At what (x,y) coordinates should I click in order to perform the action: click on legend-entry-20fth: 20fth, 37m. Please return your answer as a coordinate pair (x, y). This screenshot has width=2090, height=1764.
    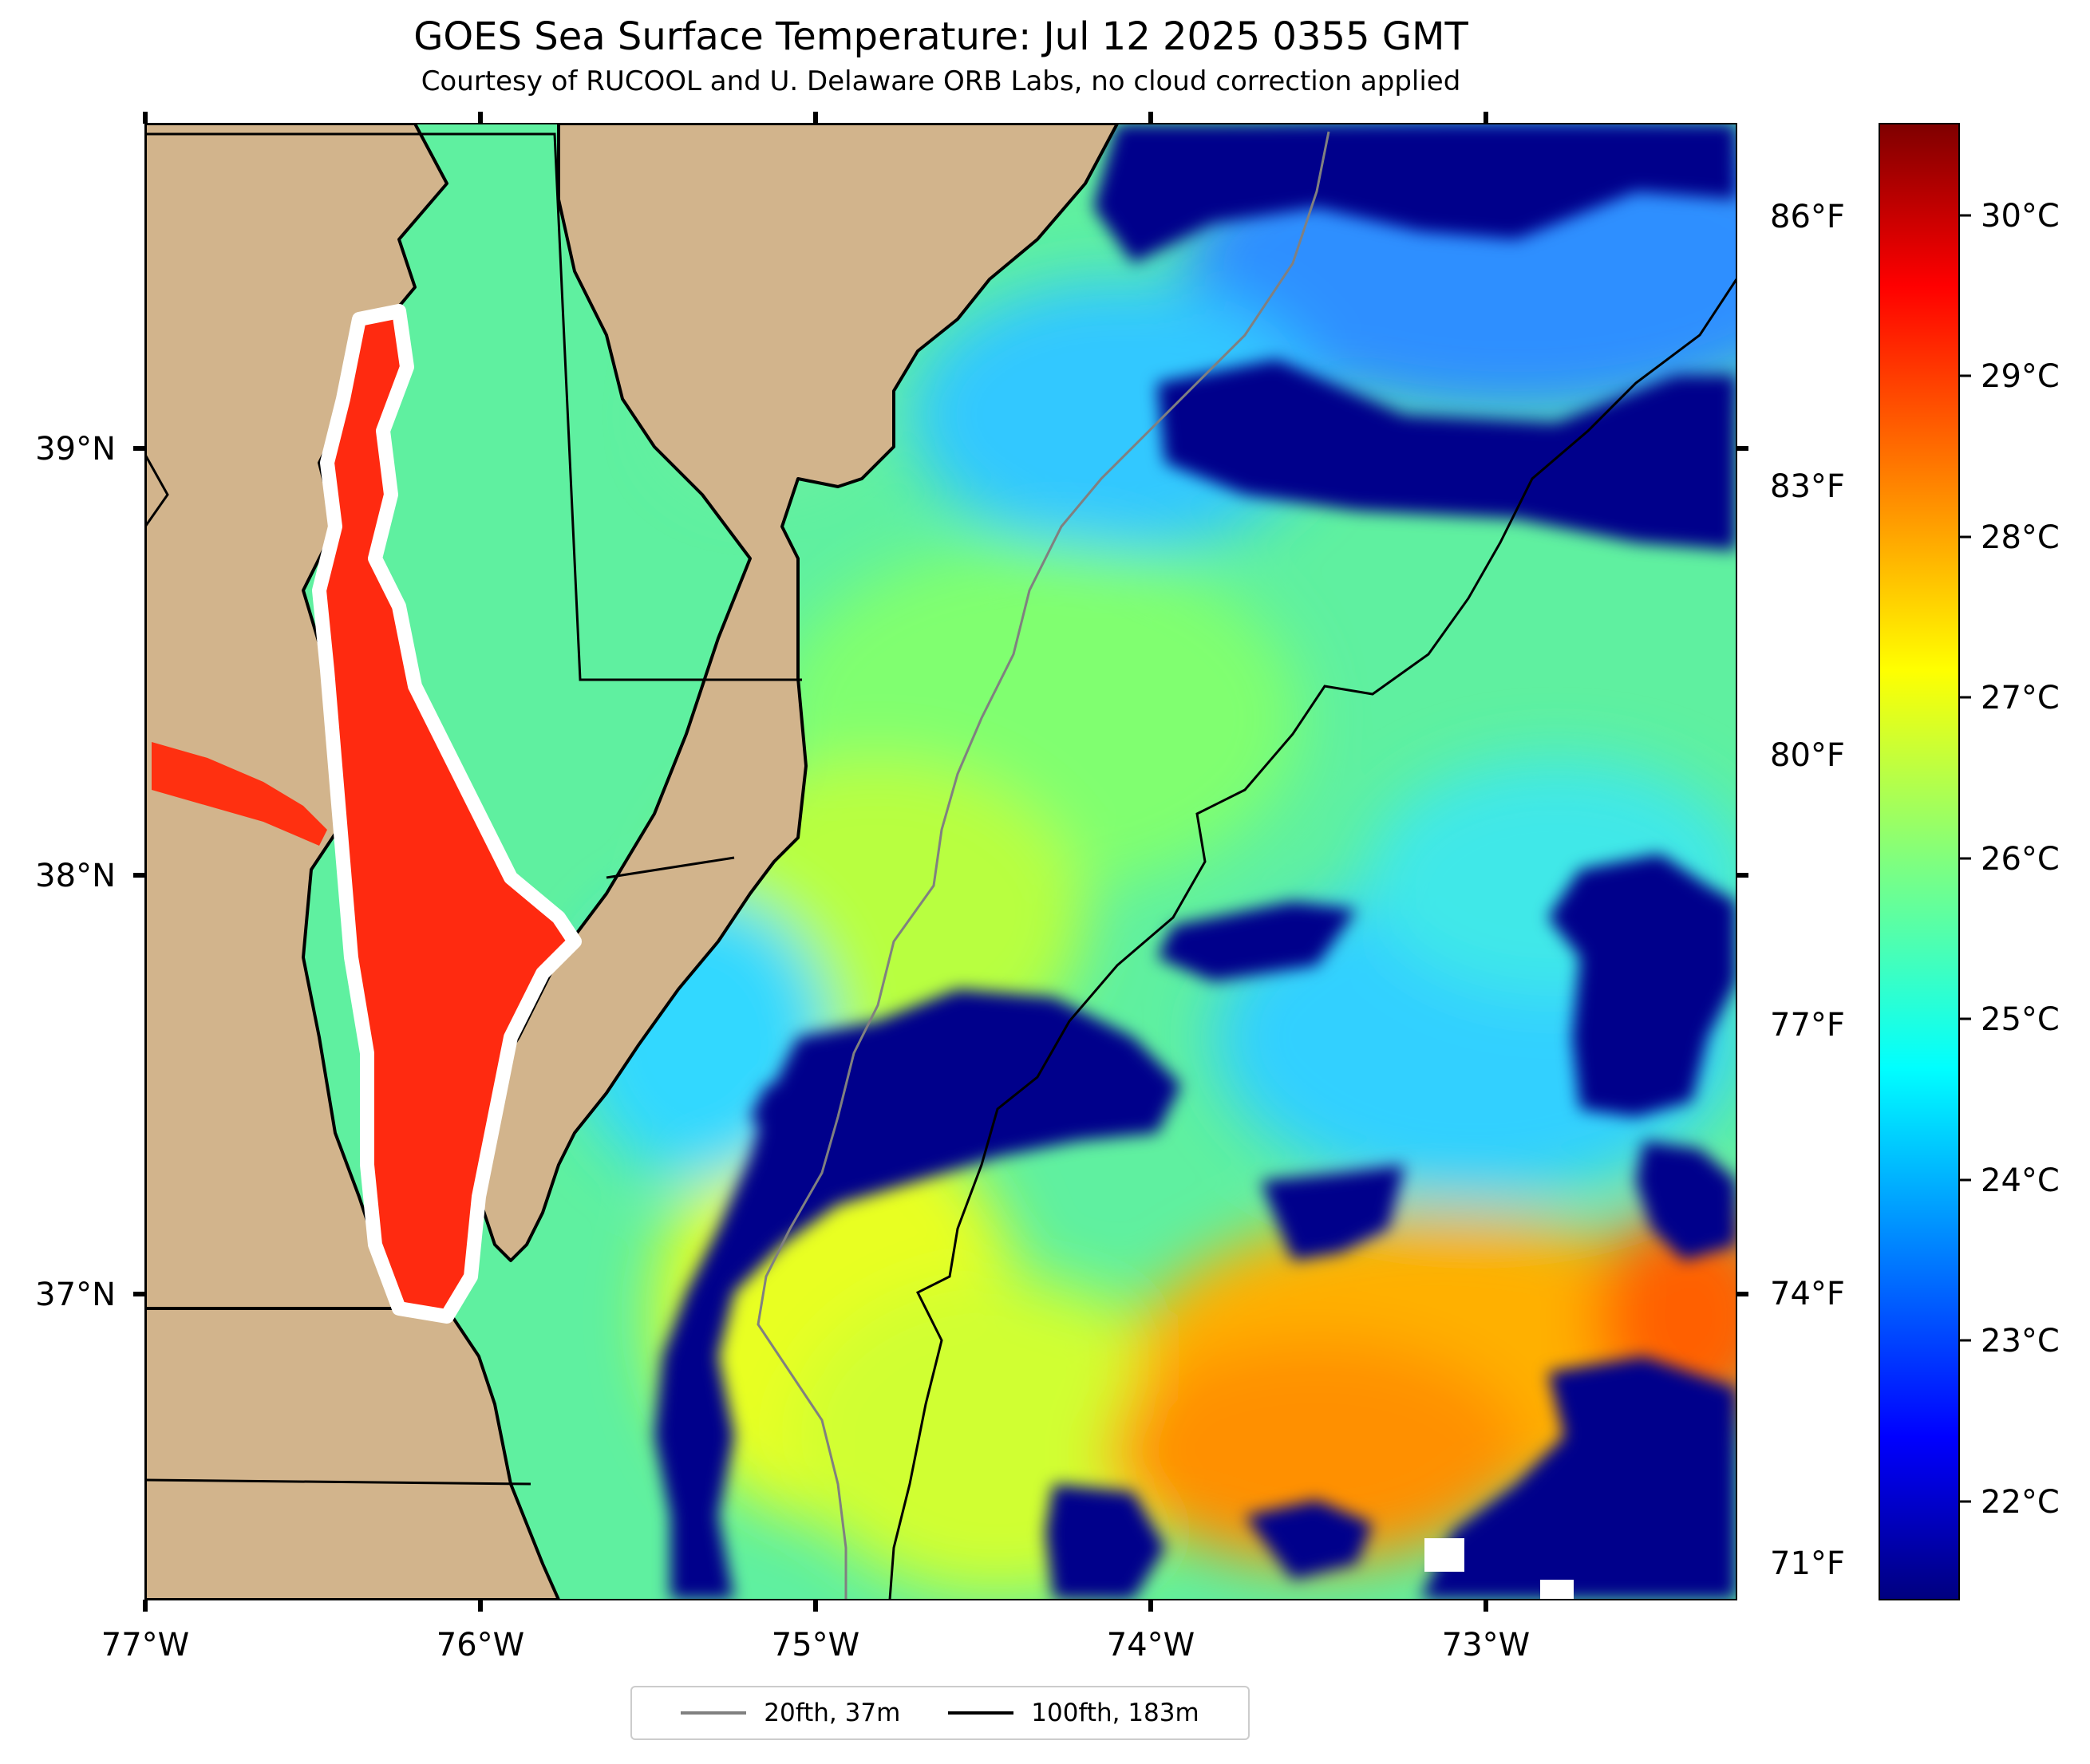
    Looking at the image, I should click on (790, 1713).